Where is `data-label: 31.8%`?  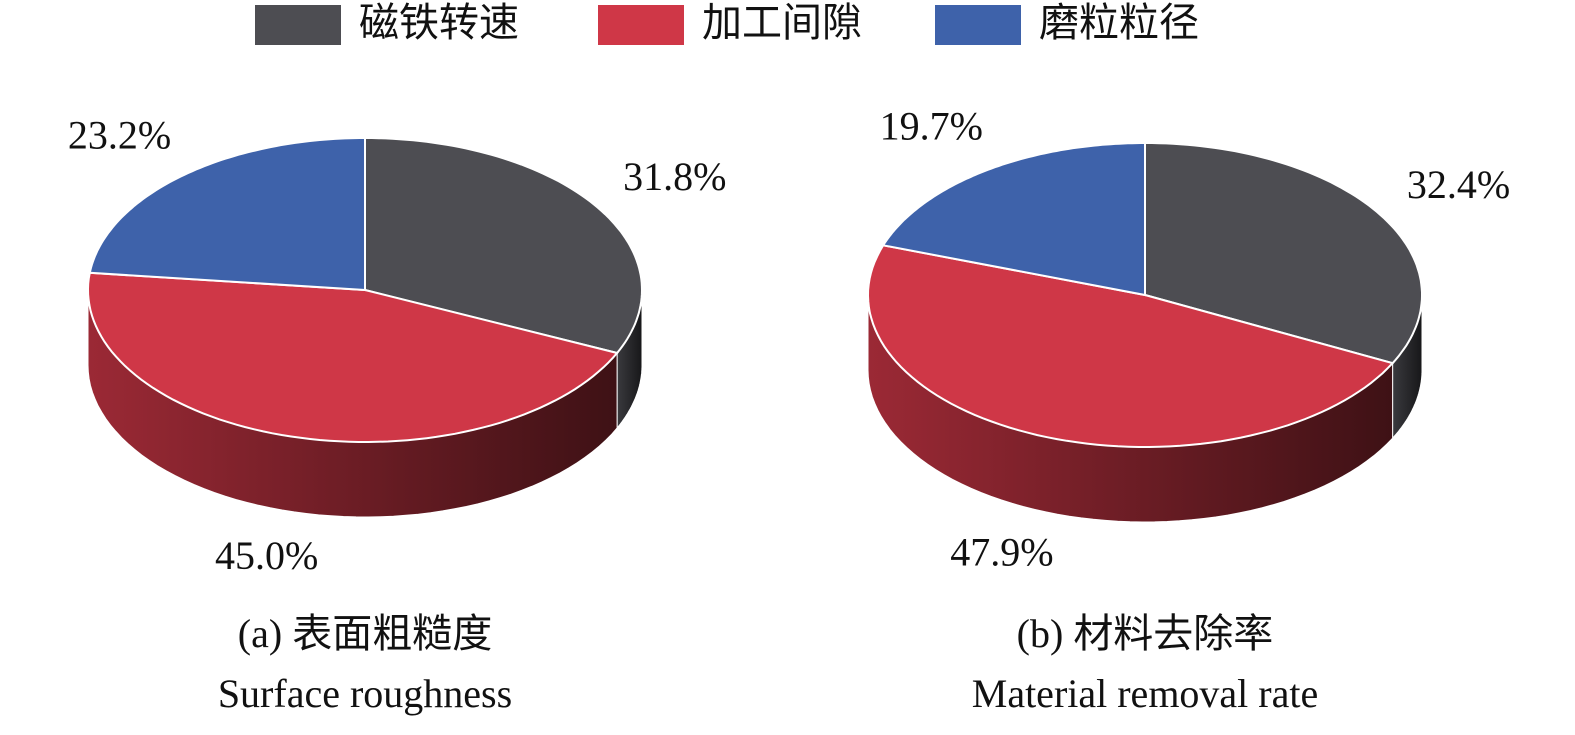
data-label: 31.8% is located at coordinates (674, 176).